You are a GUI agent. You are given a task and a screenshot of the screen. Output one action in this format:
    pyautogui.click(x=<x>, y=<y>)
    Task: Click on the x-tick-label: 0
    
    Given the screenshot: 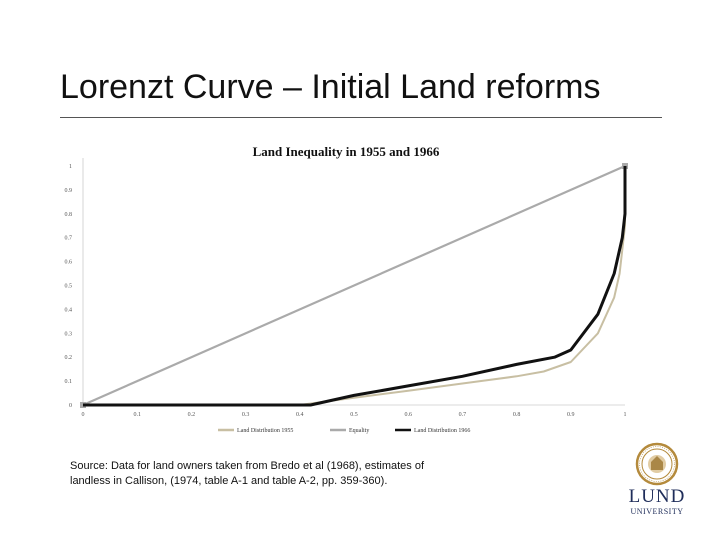 What is the action you would take?
    pyautogui.click(x=83, y=415)
    